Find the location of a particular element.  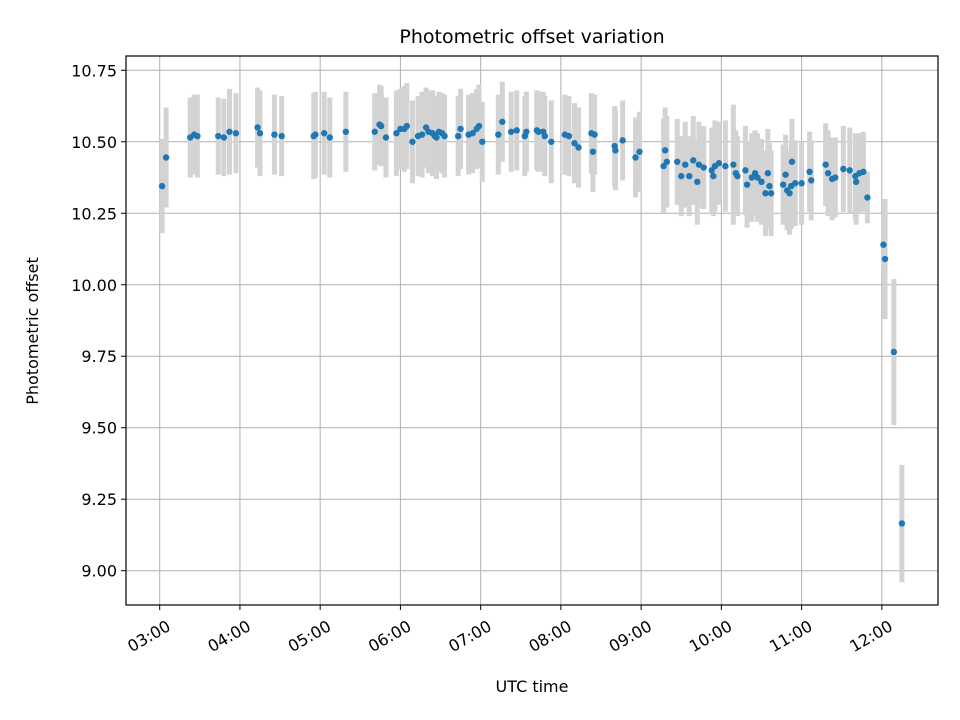

y-tick-label: 9.50 is located at coordinates (99, 428).